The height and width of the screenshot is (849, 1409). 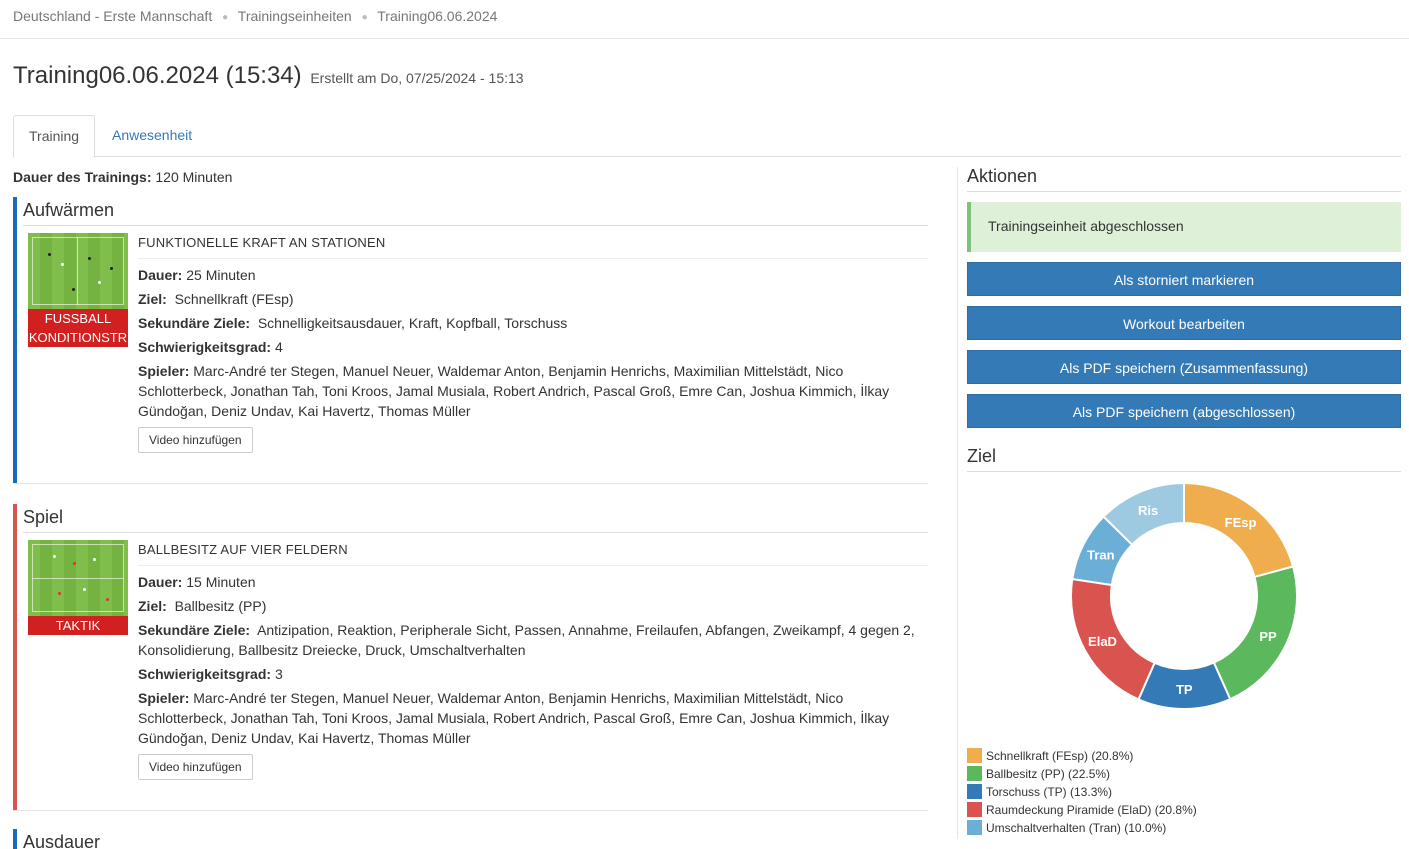 I want to click on created-date: Erstellt am Do, 07/25/2024 - 15:13, so click(x=417, y=78).